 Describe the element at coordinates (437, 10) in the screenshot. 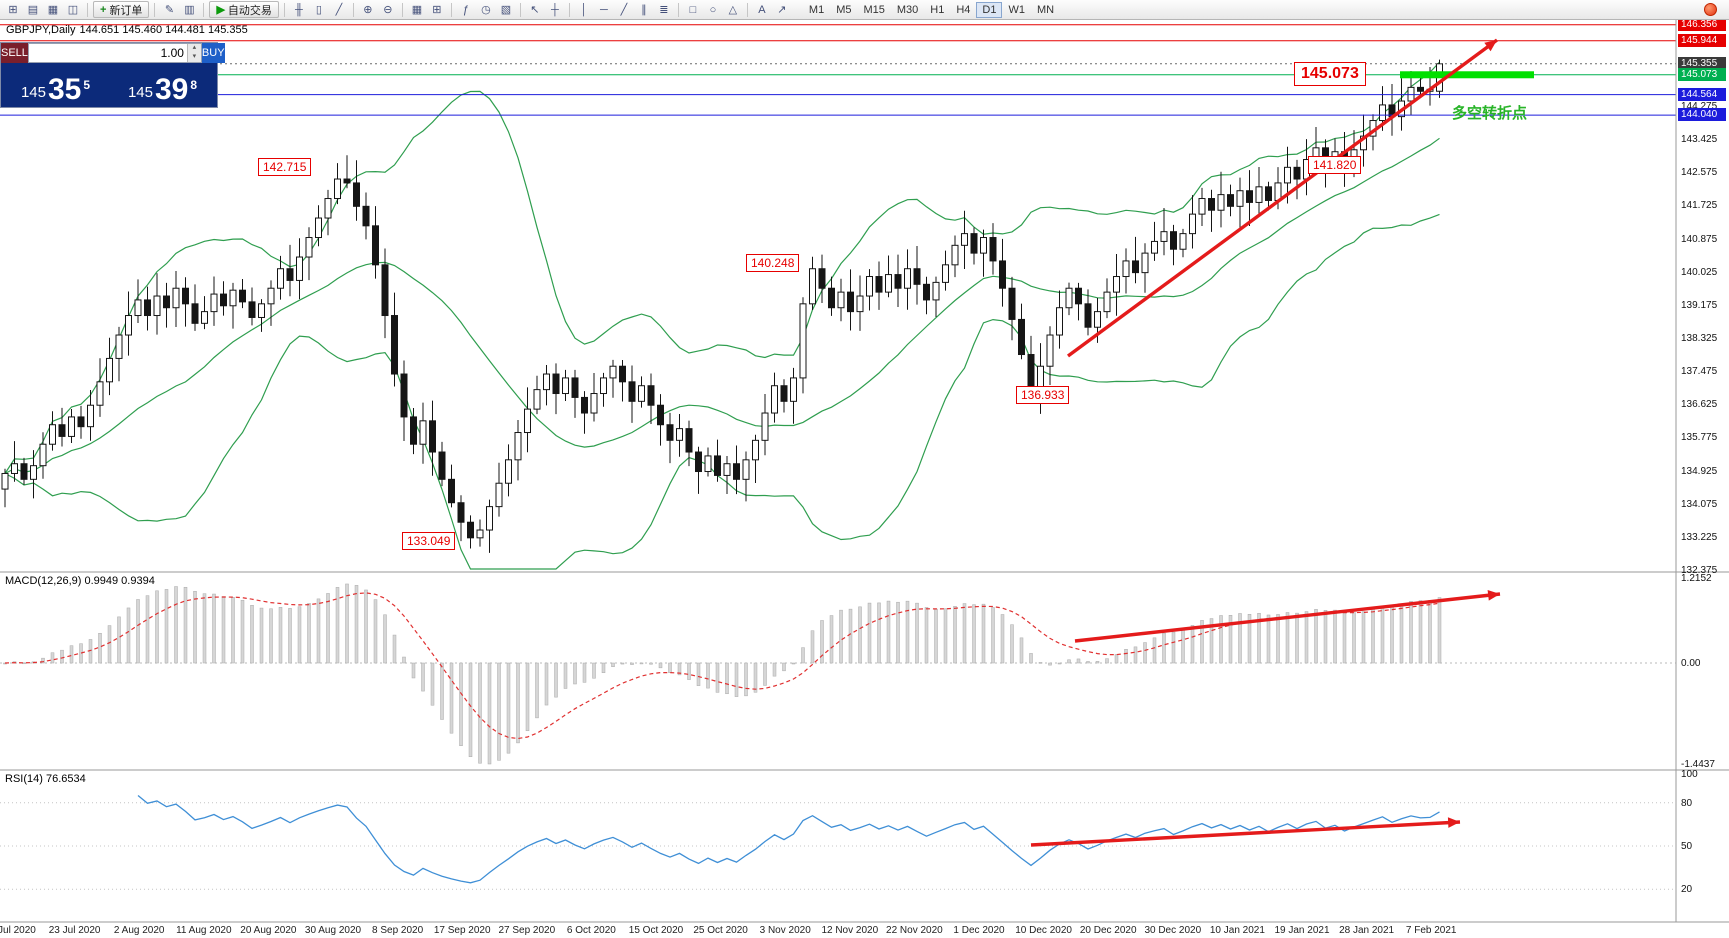

I see `grid-icon: ⊞` at that location.